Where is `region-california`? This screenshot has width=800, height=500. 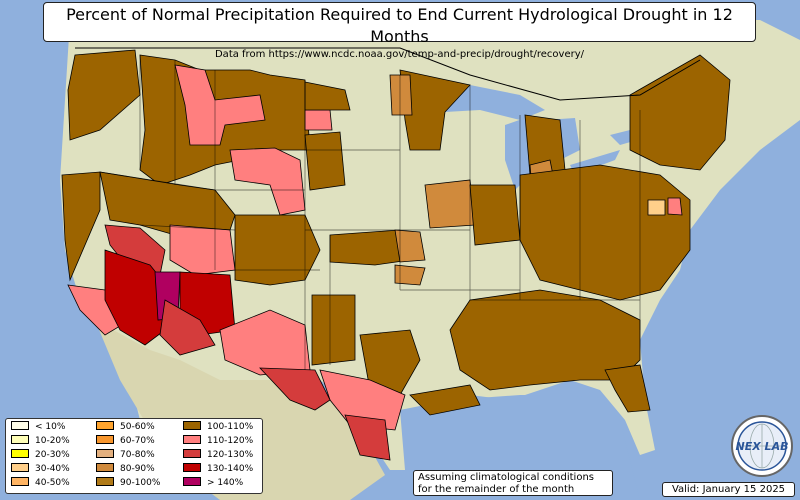
region-california is located at coordinates (81, 226).